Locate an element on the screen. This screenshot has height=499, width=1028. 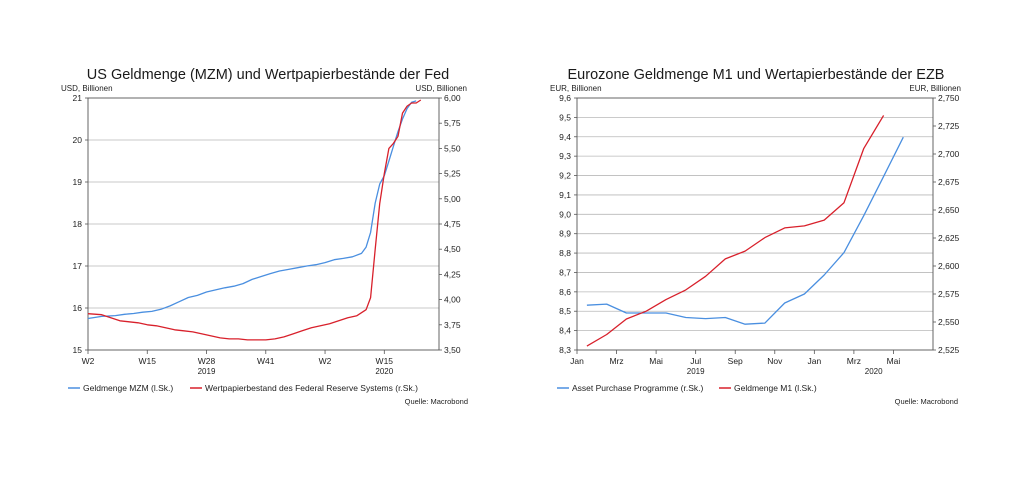
left-axis-tick-label: 9,6 is located at coordinates (565, 98).